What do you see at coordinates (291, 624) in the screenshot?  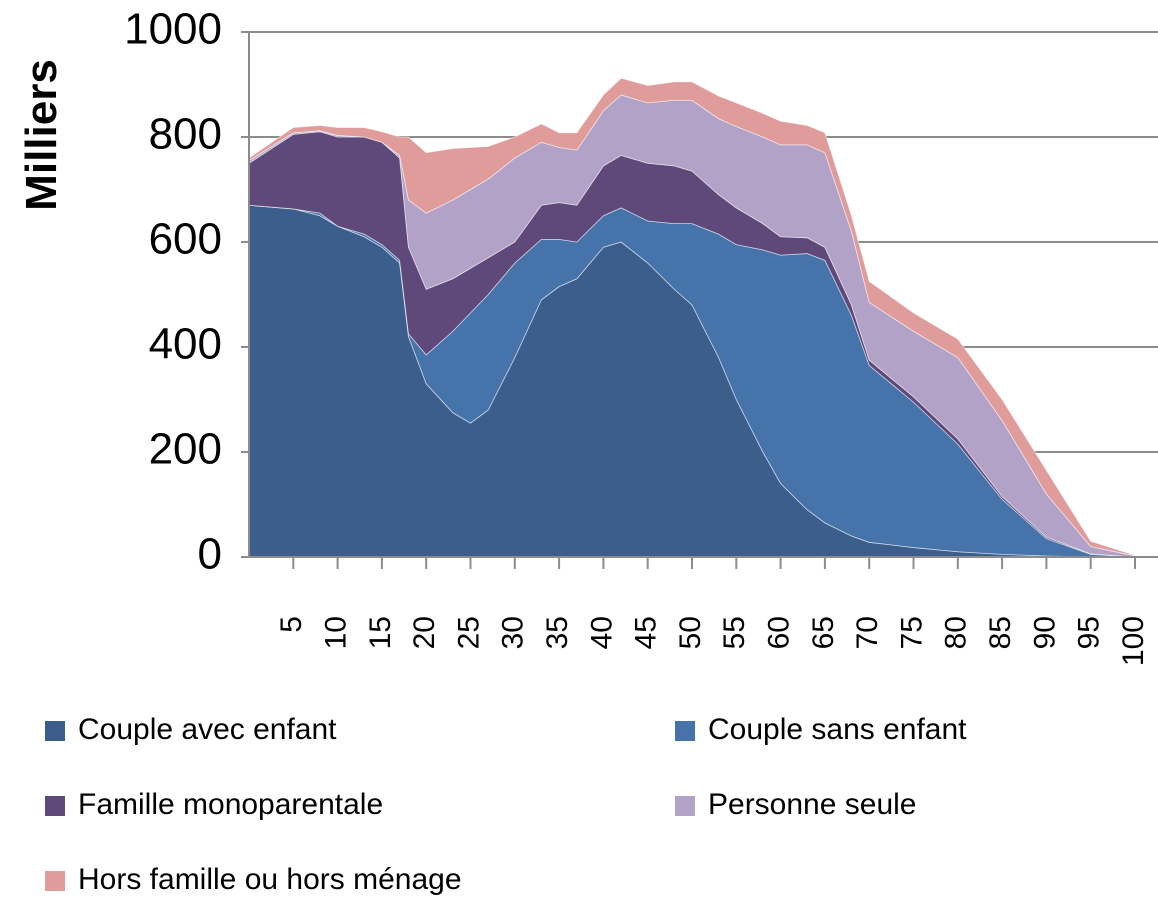 I see `x-tick-label: 5` at bounding box center [291, 624].